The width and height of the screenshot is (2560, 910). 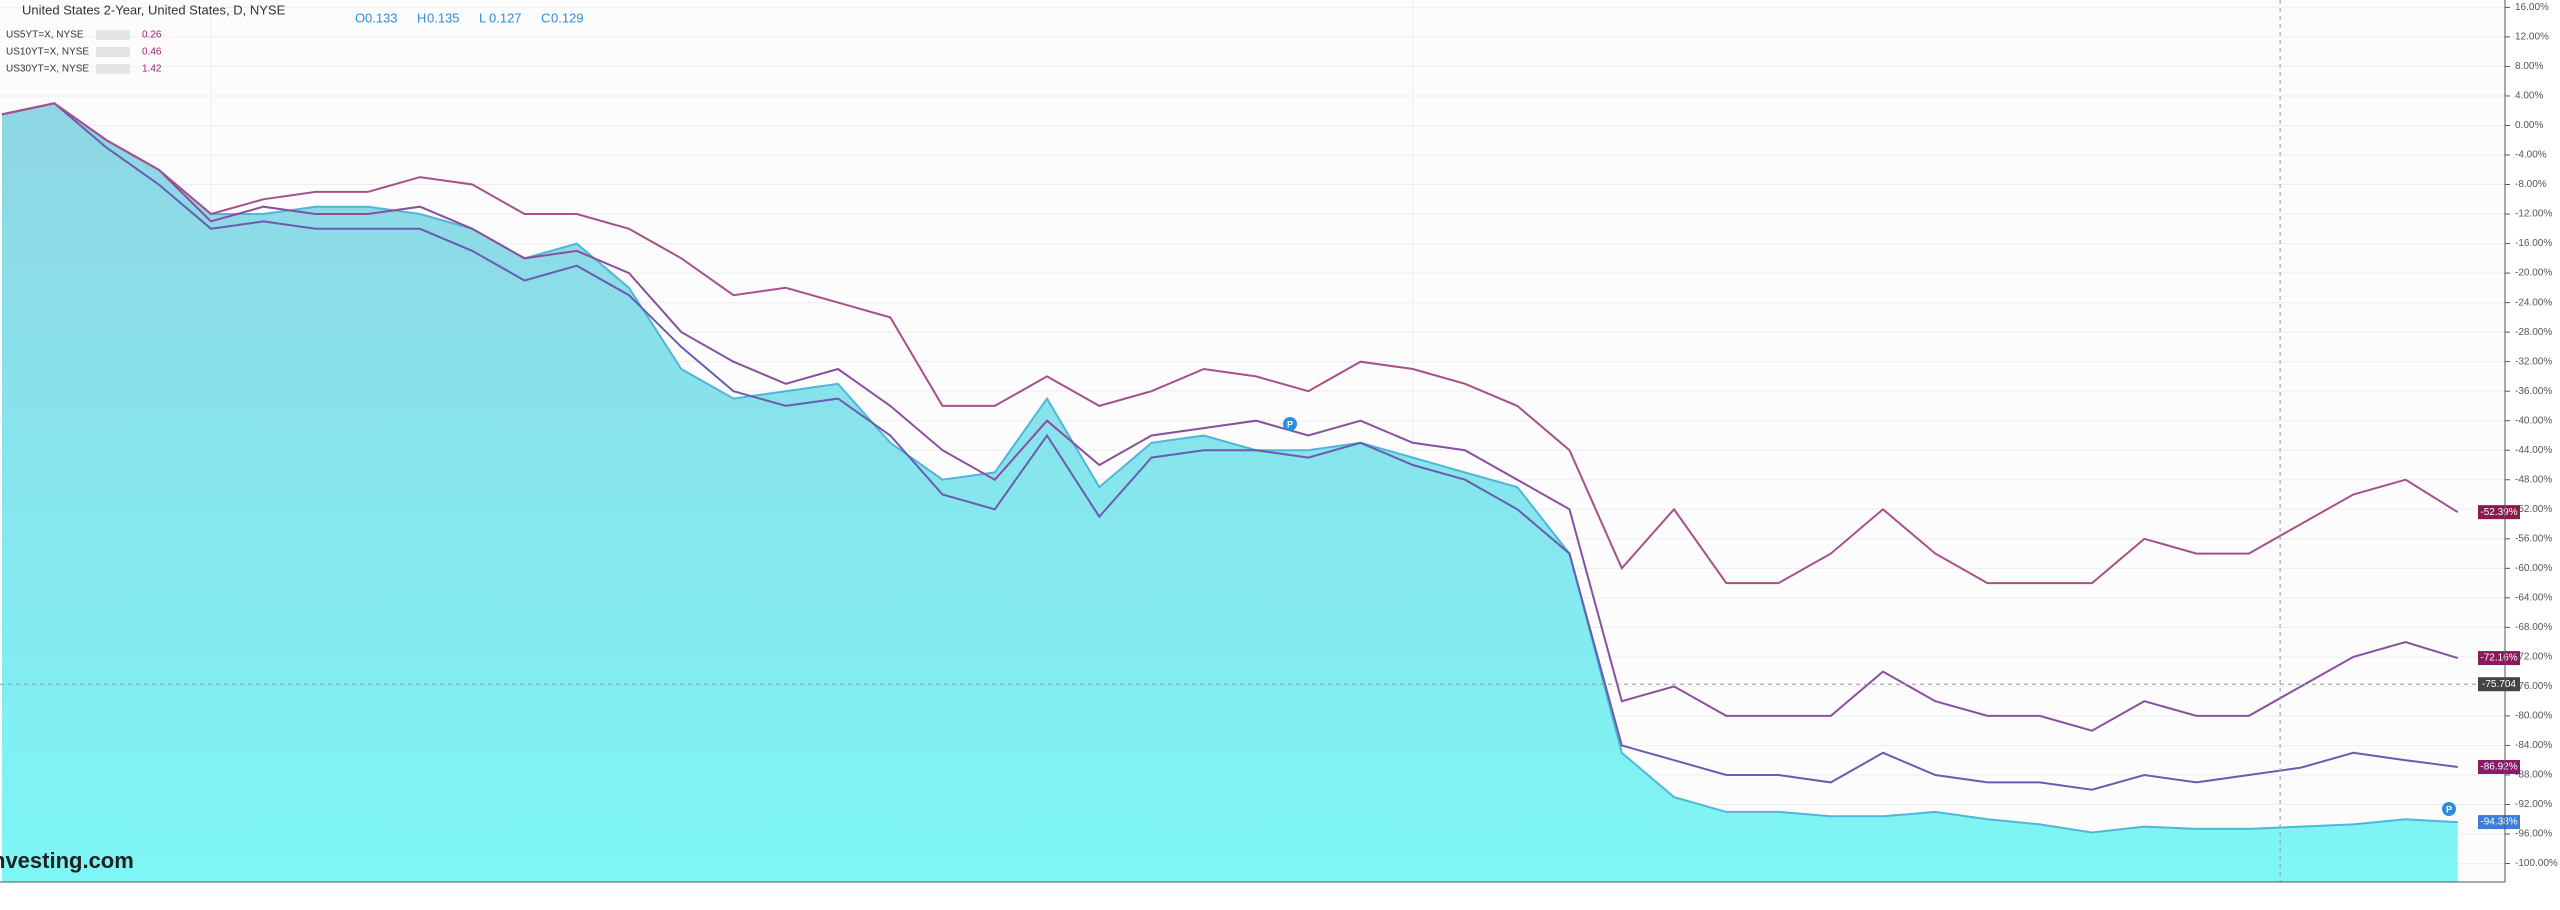 I want to click on x-axis-band, so click(x=1280, y=893).